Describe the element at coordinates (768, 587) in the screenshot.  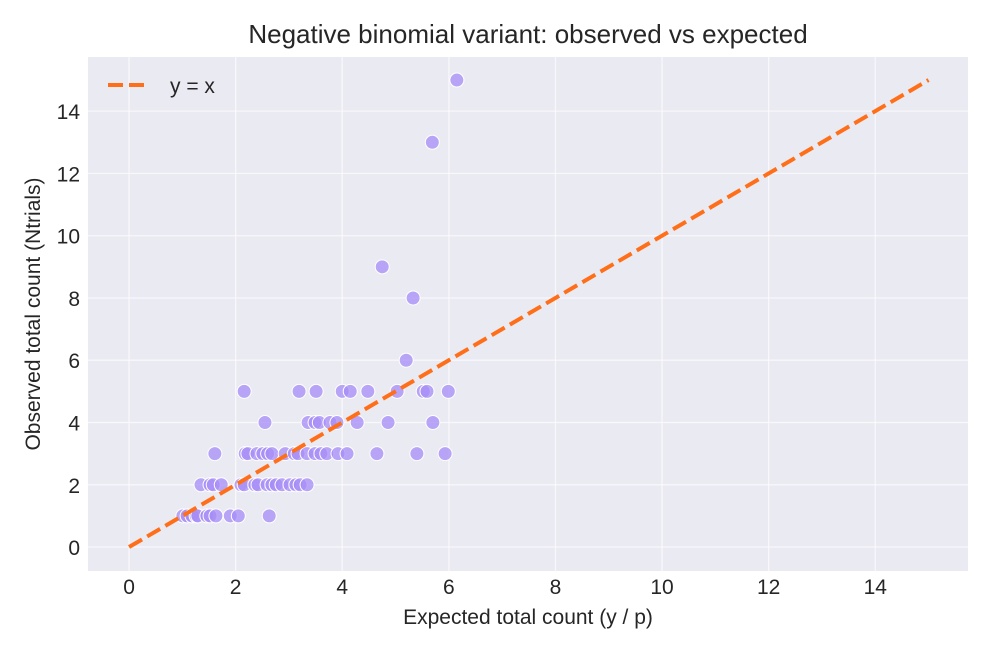
I see `x-tick-label: 12` at that location.